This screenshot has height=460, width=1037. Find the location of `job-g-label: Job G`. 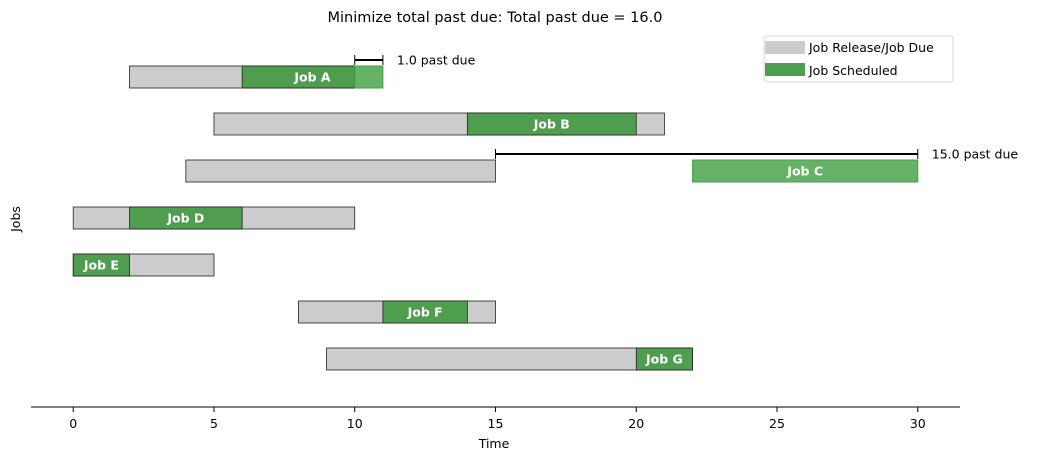

job-g-label: Job G is located at coordinates (664, 359).